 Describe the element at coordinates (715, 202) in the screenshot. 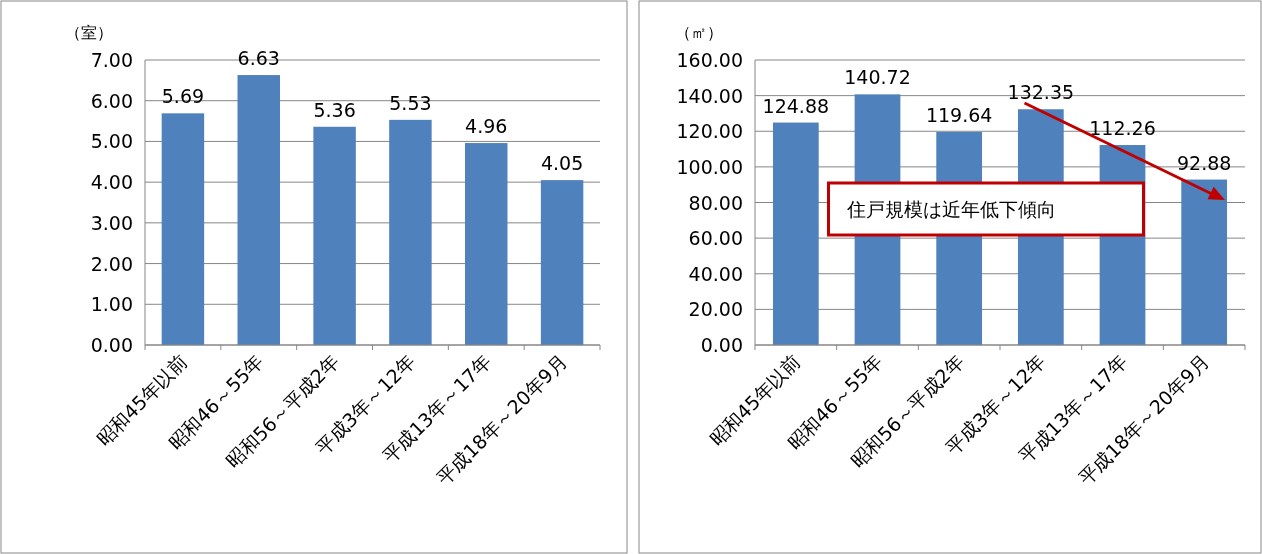

I see `y-tick-label: 80.00` at that location.